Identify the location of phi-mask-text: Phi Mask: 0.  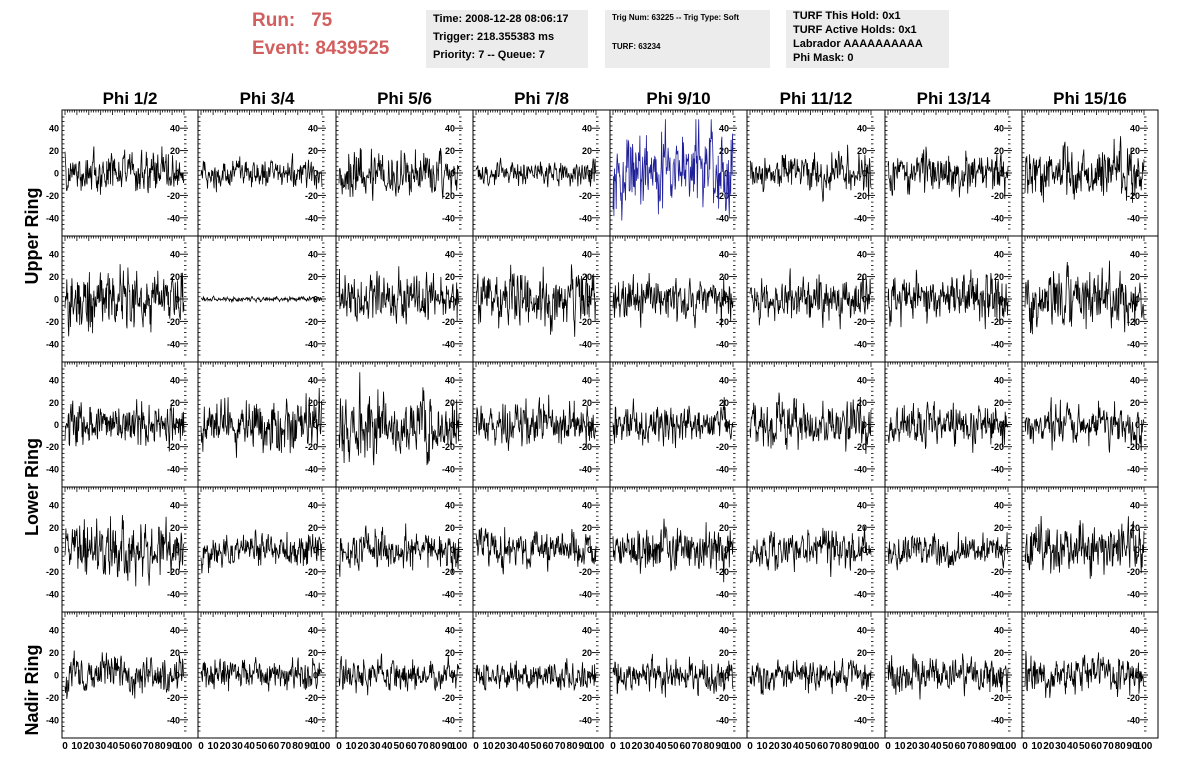
(823, 58).